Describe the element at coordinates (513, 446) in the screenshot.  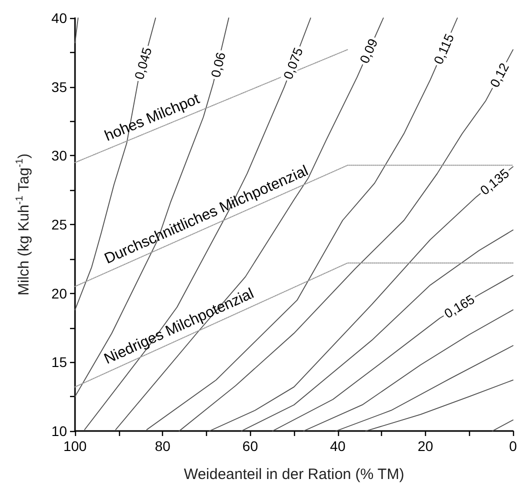
I see `x-tick-label: 0` at that location.